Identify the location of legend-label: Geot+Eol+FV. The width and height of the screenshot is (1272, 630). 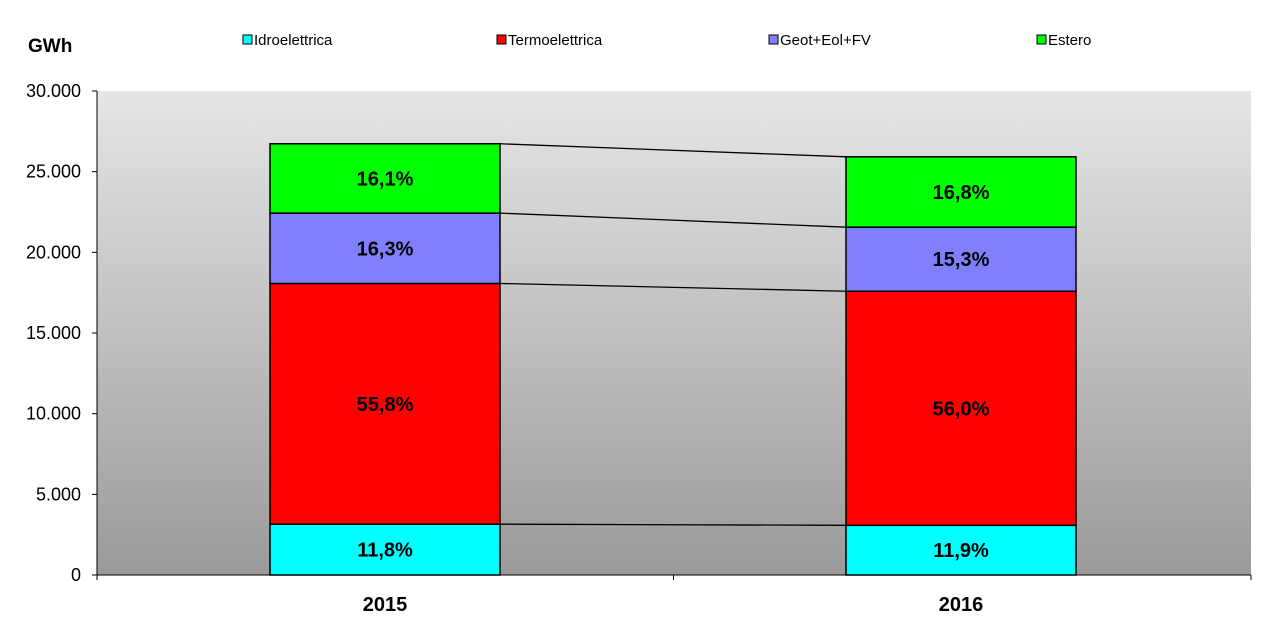
(825, 40).